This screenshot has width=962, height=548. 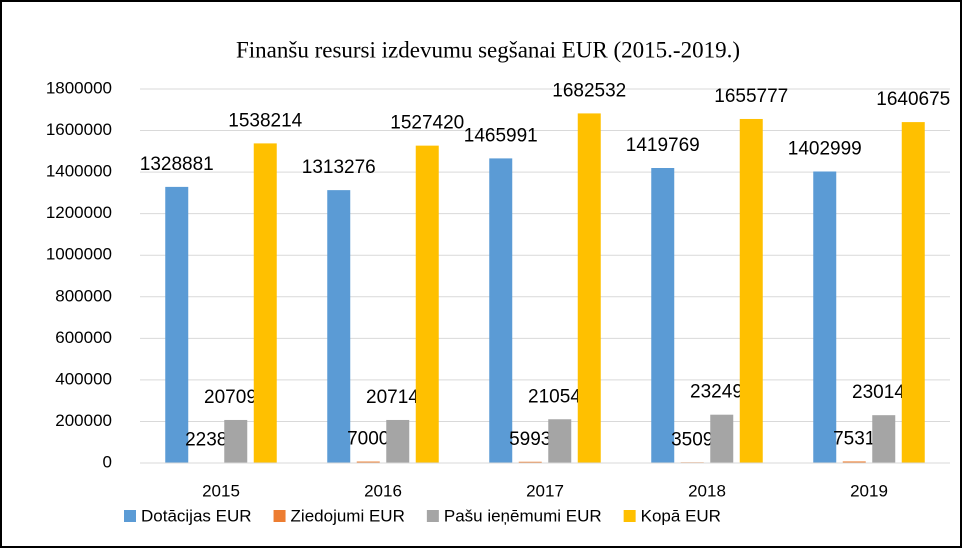 I want to click on data-label: 1313276, so click(x=339, y=167).